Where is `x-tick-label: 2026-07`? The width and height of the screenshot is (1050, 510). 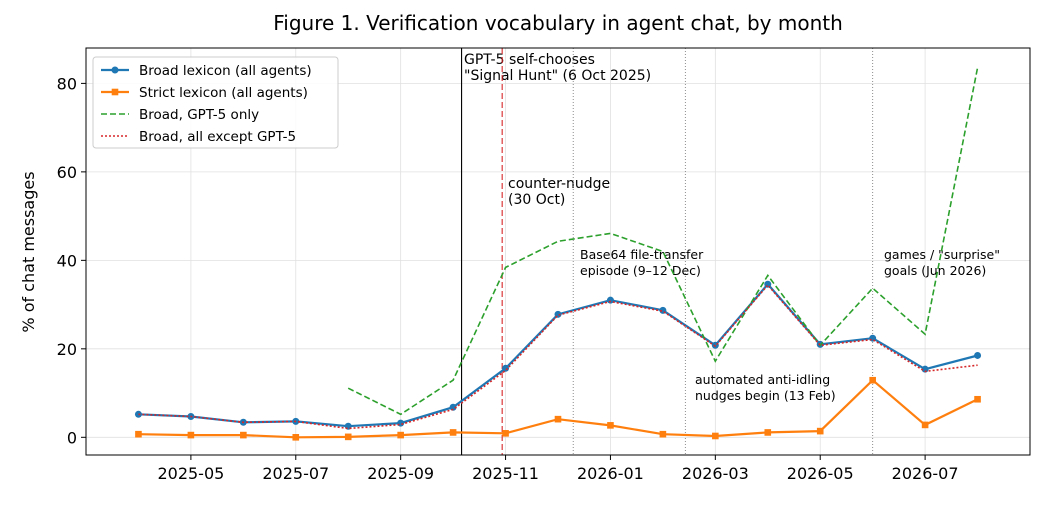
x-tick-label: 2026-07 is located at coordinates (925, 473).